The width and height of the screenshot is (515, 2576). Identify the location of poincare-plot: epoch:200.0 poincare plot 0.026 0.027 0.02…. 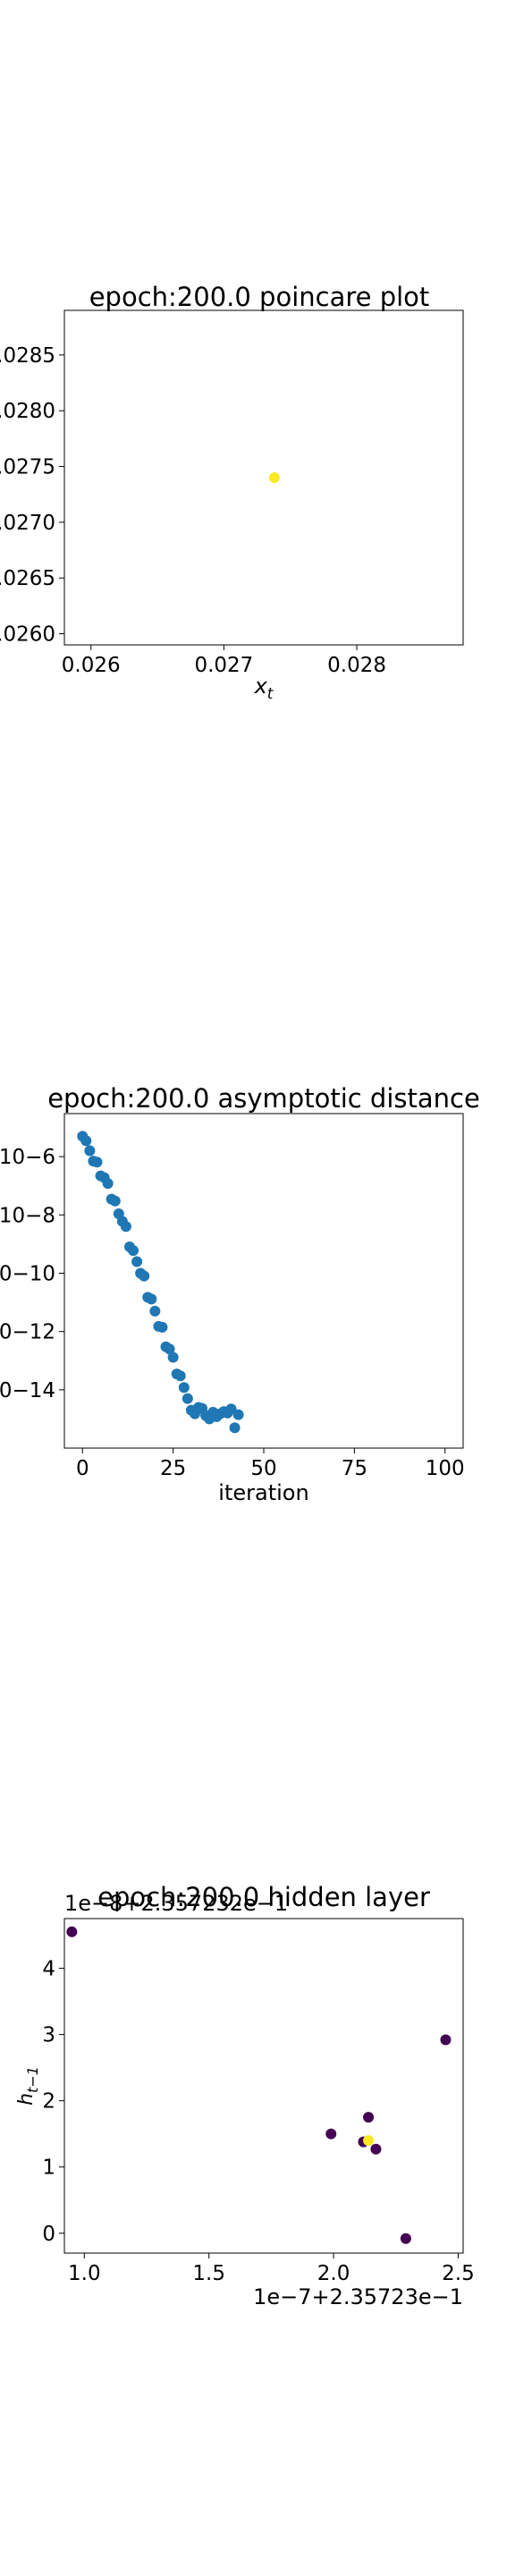
(232, 492).